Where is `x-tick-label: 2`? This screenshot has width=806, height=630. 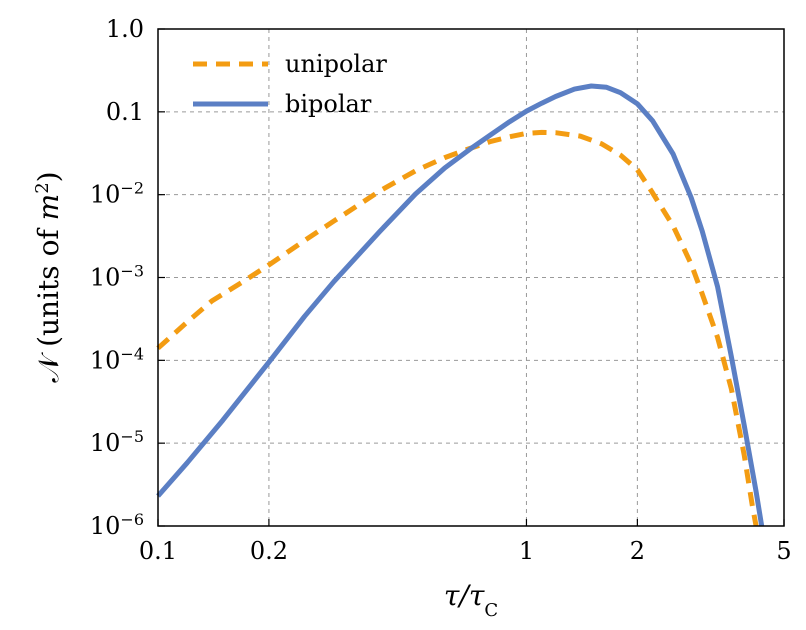
x-tick-label: 2 is located at coordinates (637, 551).